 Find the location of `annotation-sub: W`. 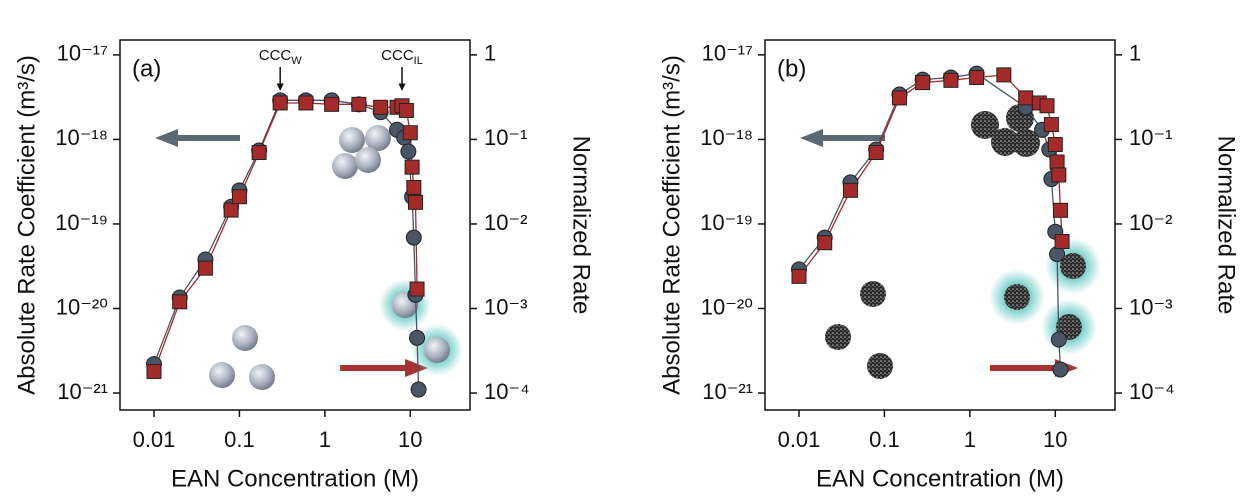

annotation-sub: W is located at coordinates (296, 61).